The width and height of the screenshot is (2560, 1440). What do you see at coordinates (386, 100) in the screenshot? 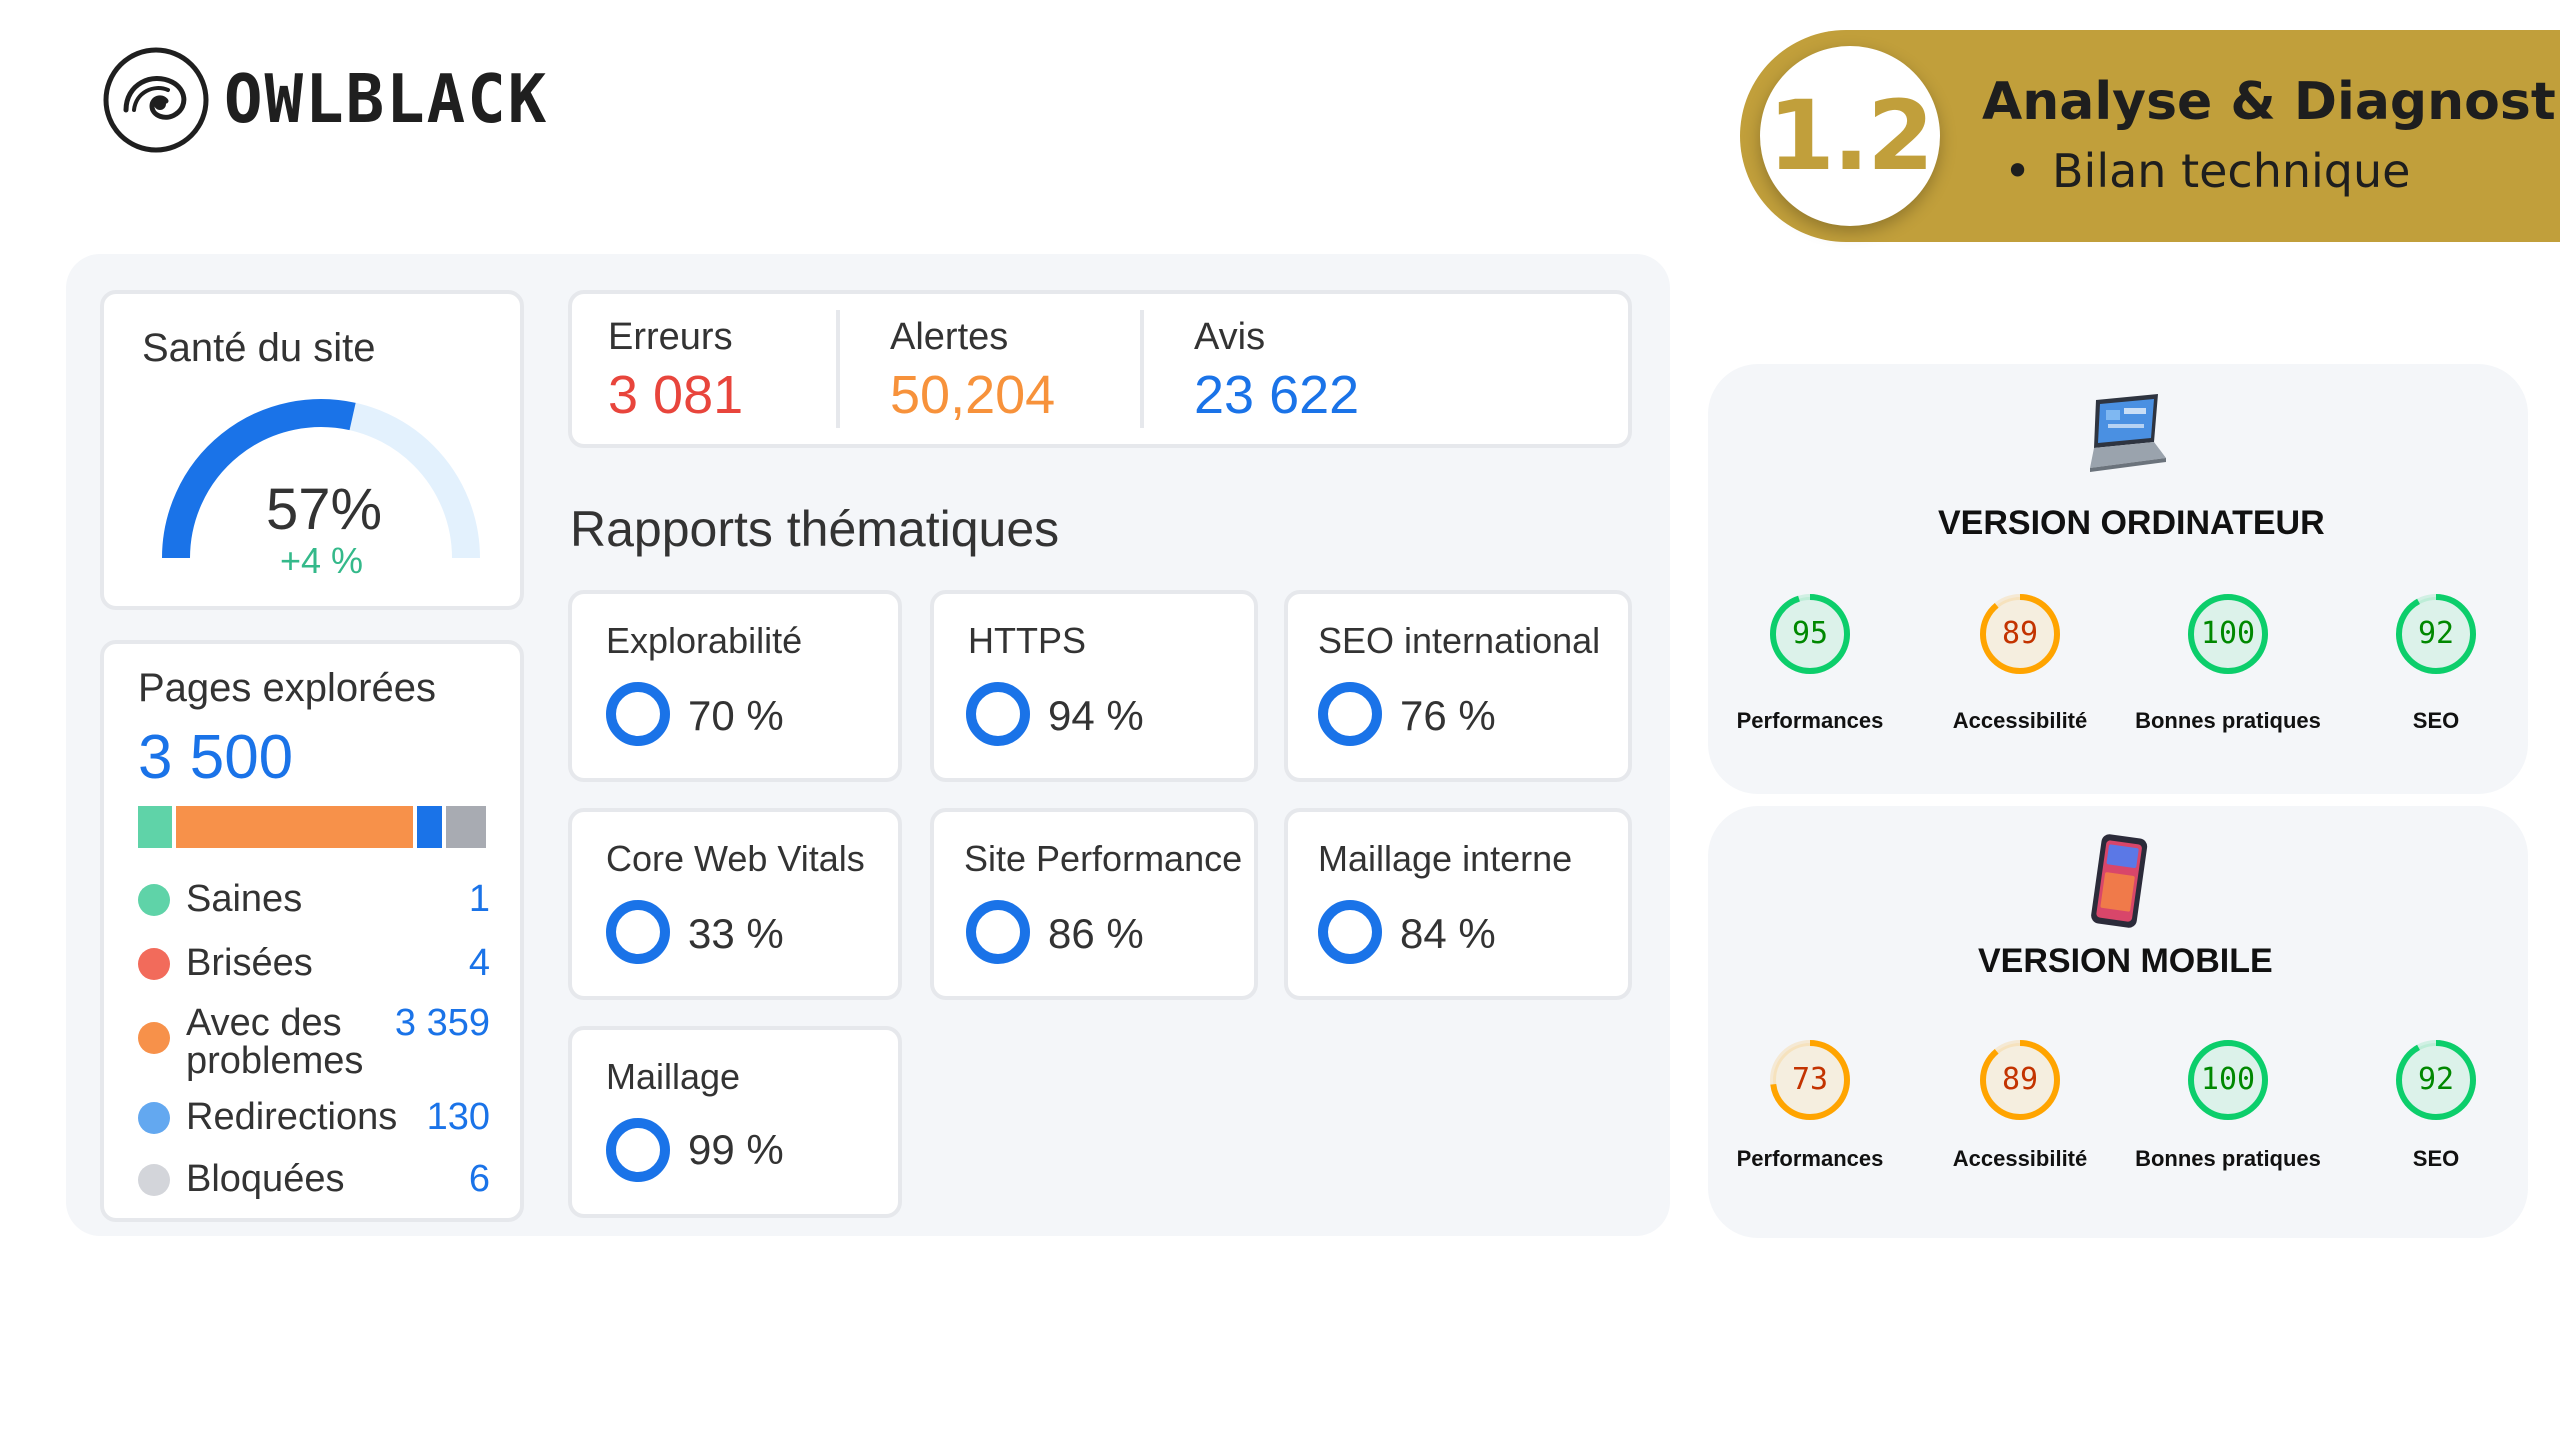
I see `brand-name: OWLBLACK` at bounding box center [386, 100].